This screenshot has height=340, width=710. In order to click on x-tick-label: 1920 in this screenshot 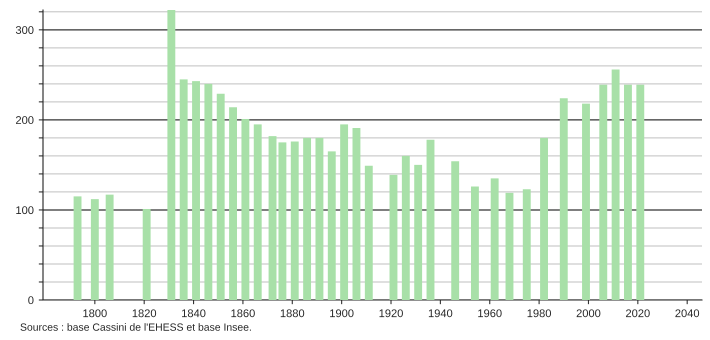, I will do `click(391, 313)`.